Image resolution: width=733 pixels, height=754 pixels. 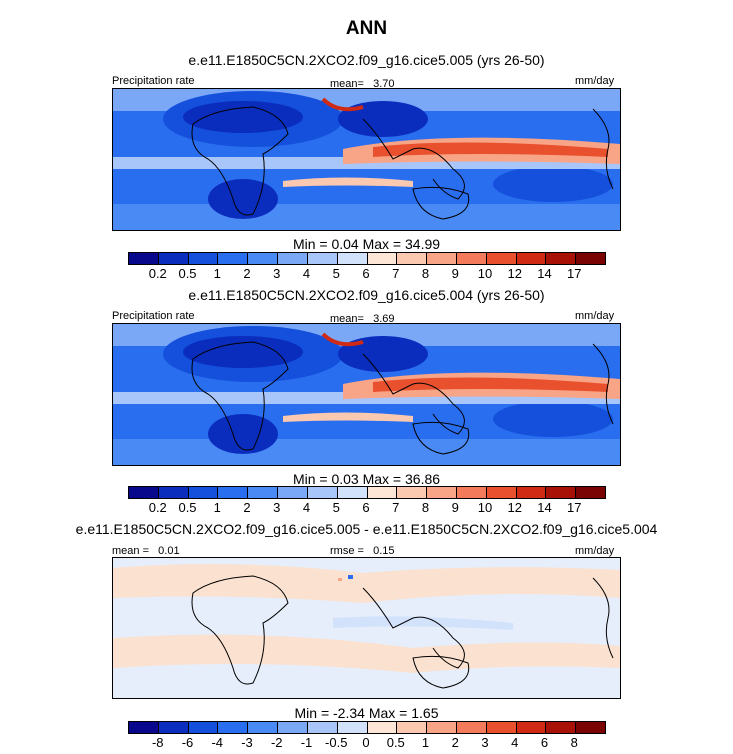 I want to click on colorbar-tick-label: -8, so click(x=157, y=742).